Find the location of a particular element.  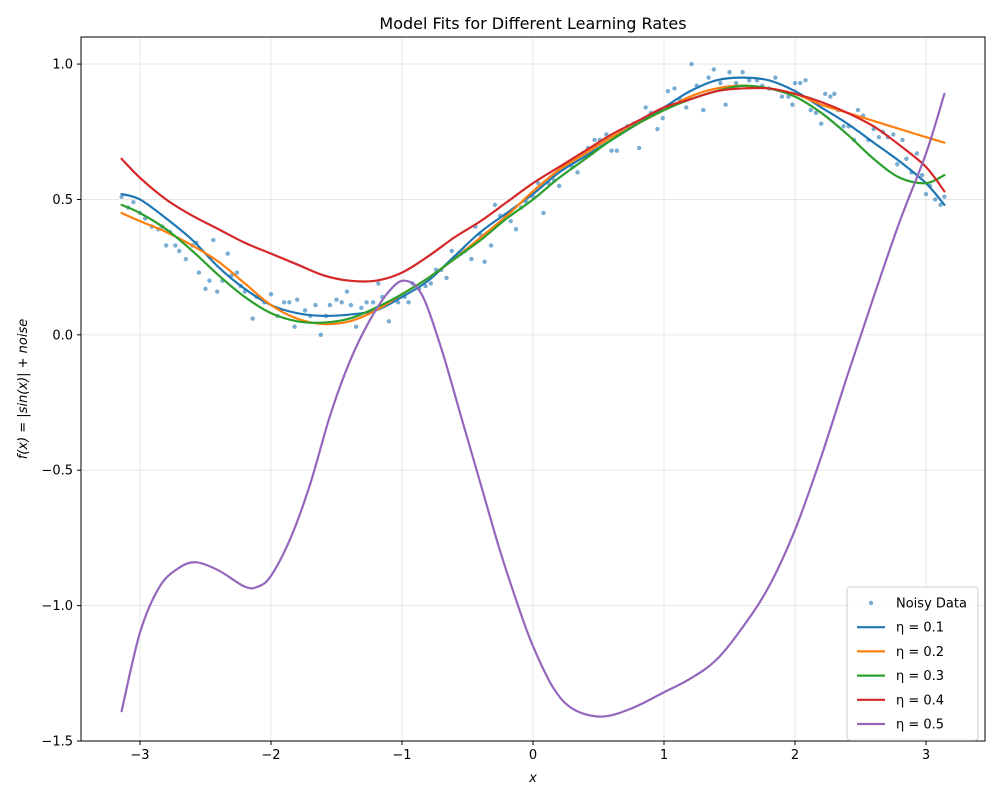

legend-box is located at coordinates (912, 663).